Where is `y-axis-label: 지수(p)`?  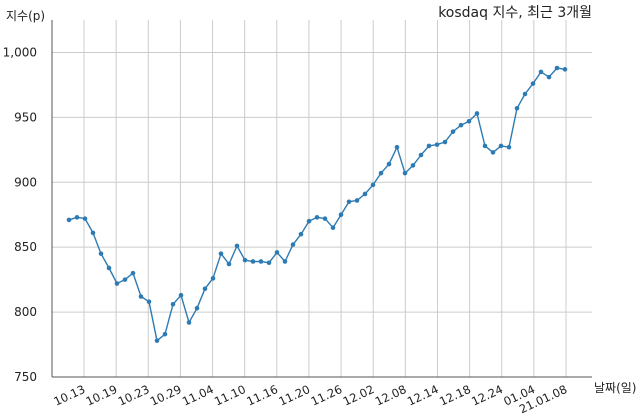 y-axis-label: 지수(p) is located at coordinates (25, 16).